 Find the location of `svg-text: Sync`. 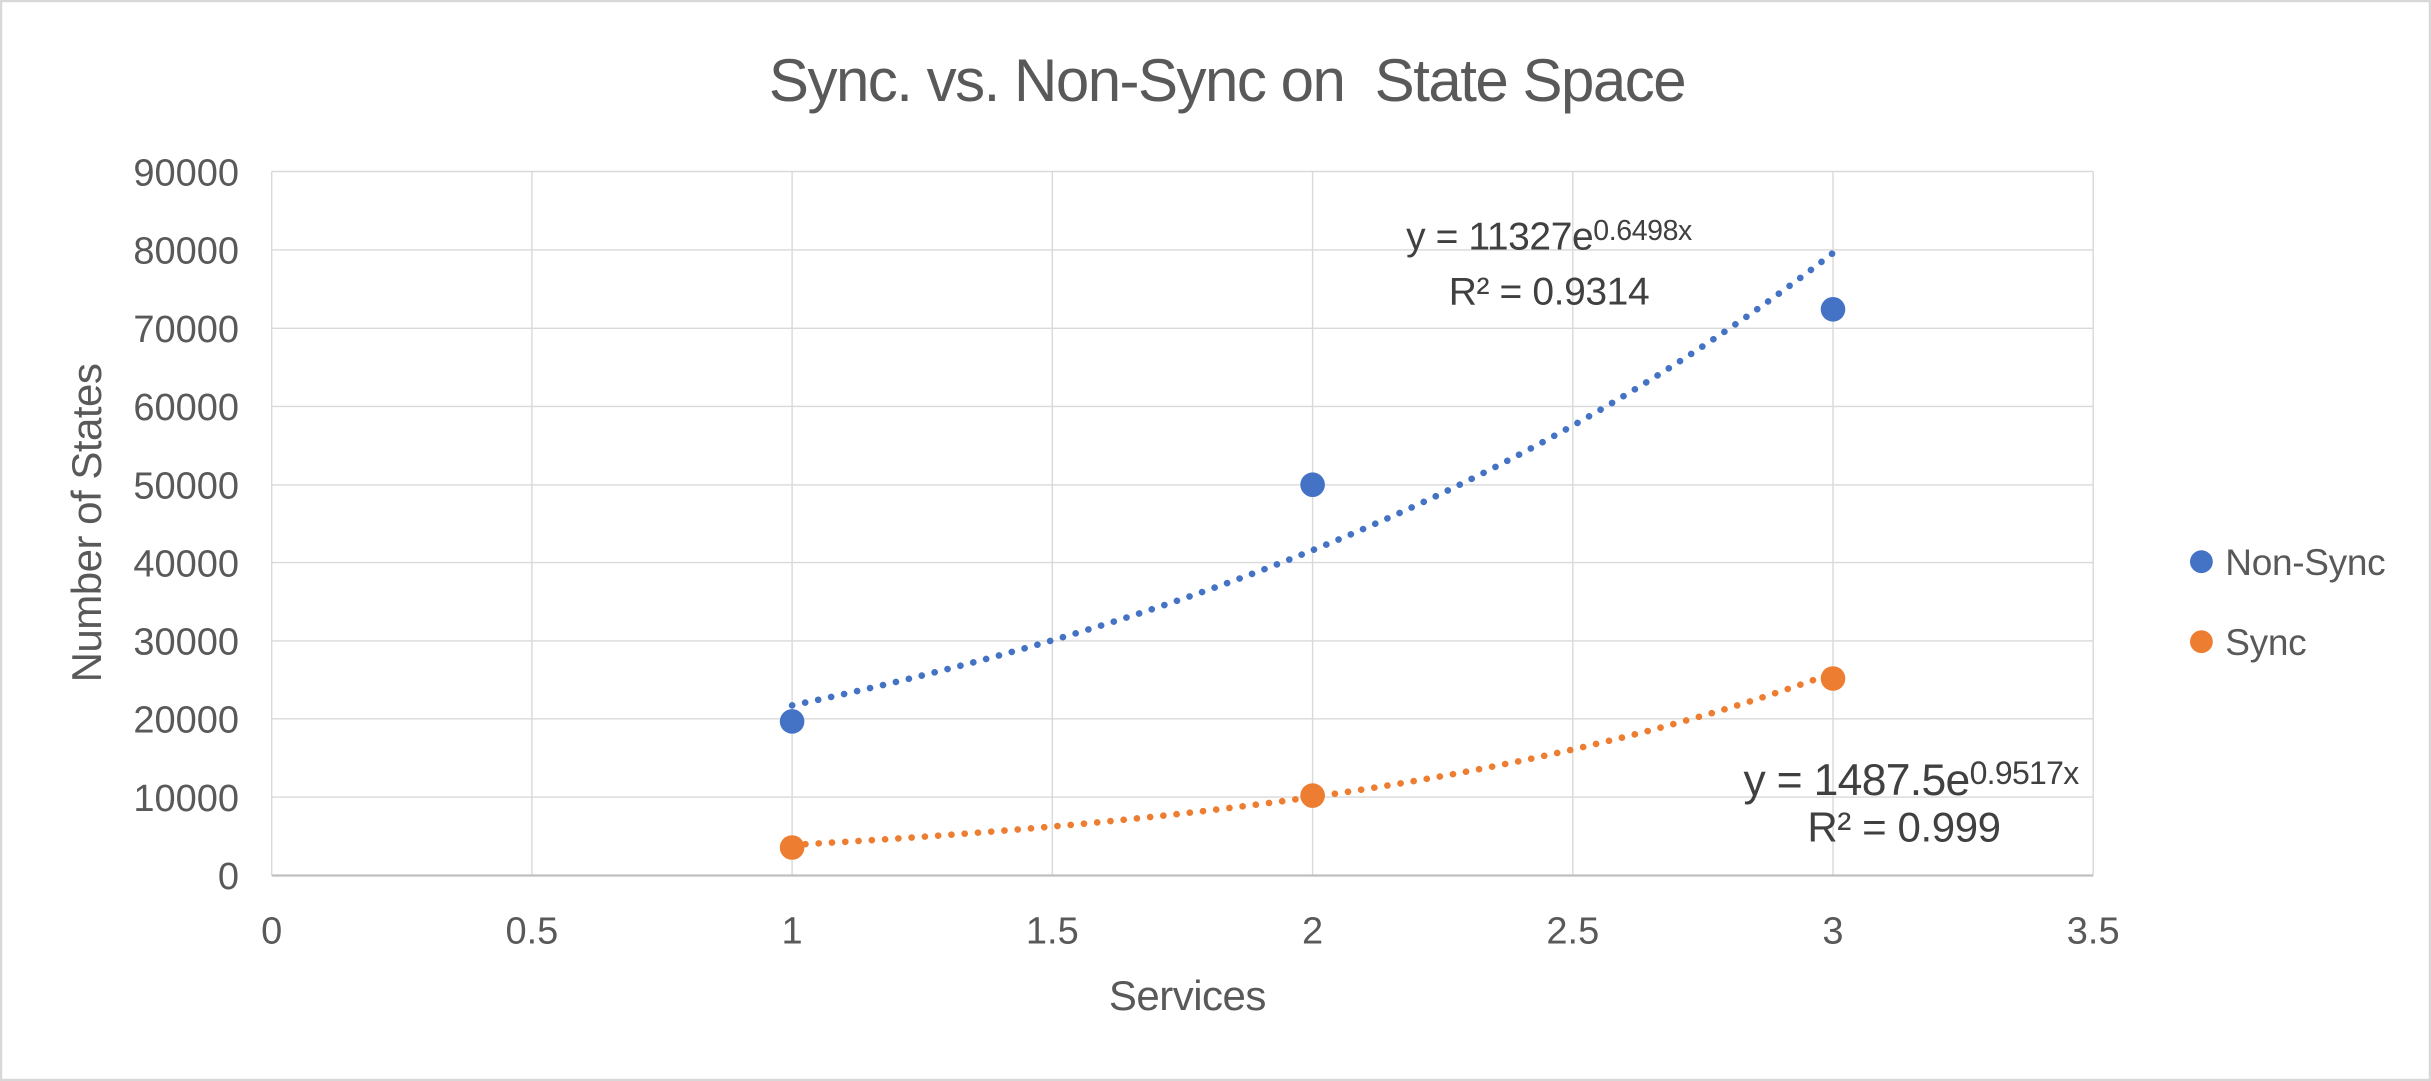

svg-text: Sync is located at coordinates (2265, 642).